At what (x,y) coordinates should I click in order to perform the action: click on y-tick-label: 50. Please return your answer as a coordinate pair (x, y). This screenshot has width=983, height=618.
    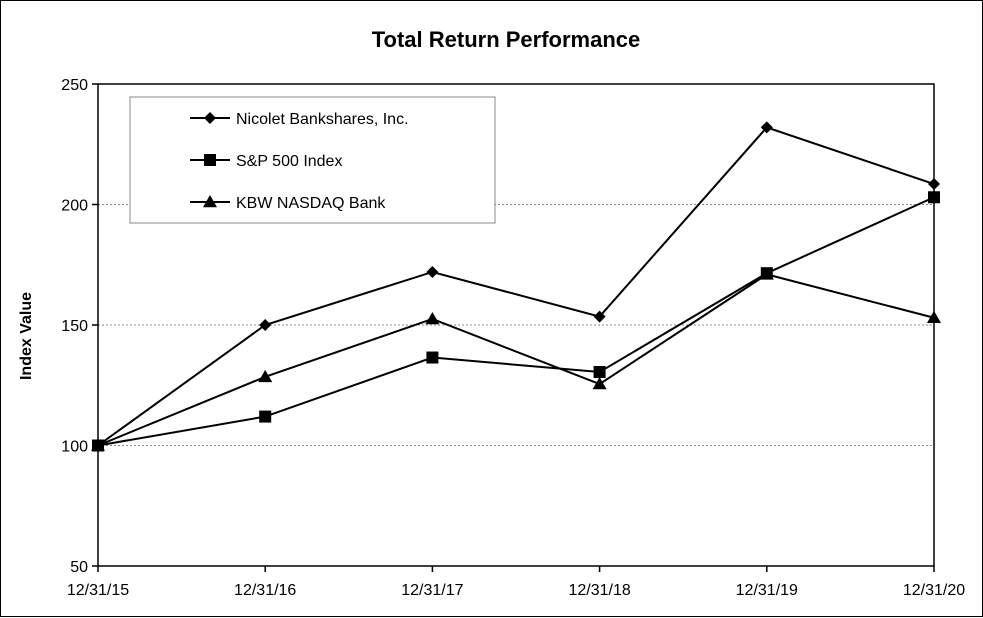
    Looking at the image, I should click on (79, 567).